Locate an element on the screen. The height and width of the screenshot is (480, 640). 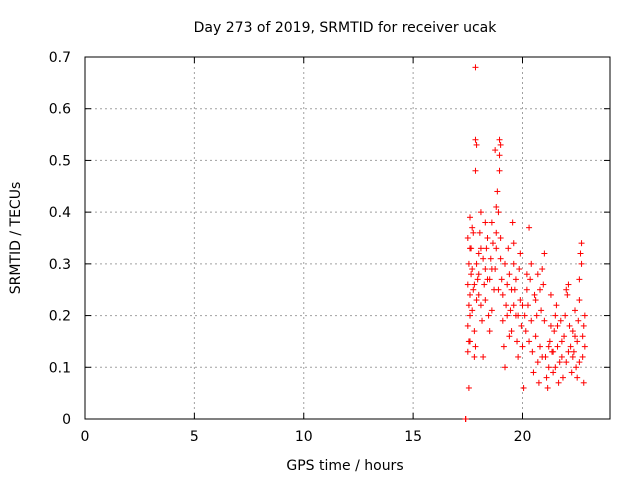
x-tick-label: 10 is located at coordinates (304, 437).